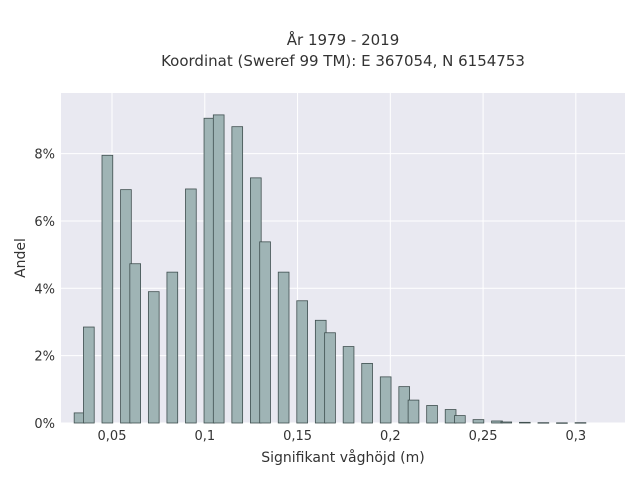 Image resolution: width=640 pixels, height=480 pixels. I want to click on y-tick-labels: 0% 2% 4% 6% 8%, so click(44, 290).